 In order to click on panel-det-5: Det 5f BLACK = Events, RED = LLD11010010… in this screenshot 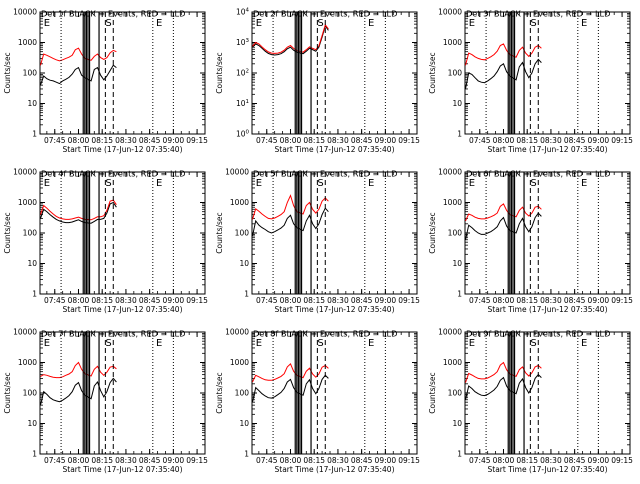, I will do `click(317, 241)`.